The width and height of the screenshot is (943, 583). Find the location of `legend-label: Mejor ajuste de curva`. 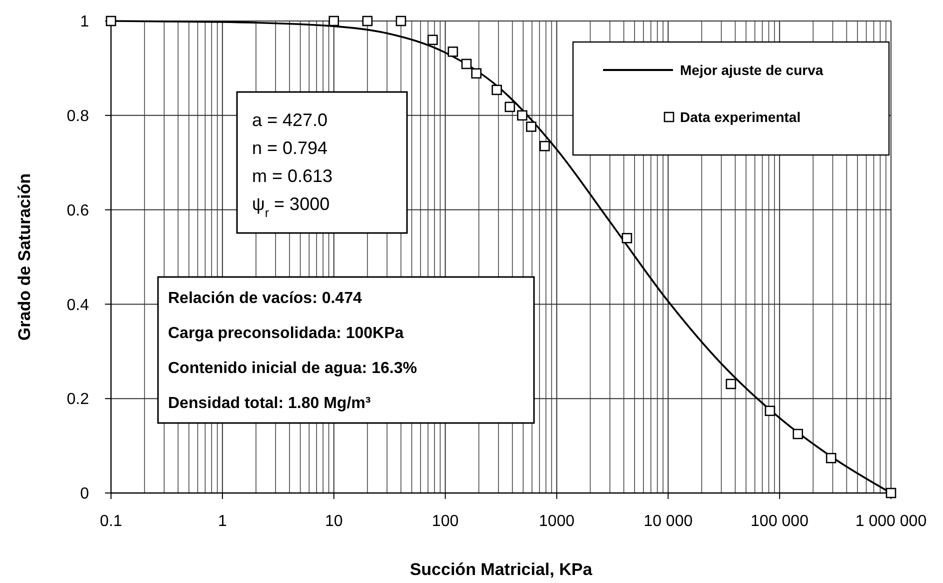

legend-label: Mejor ajuste de curva is located at coordinates (752, 70).